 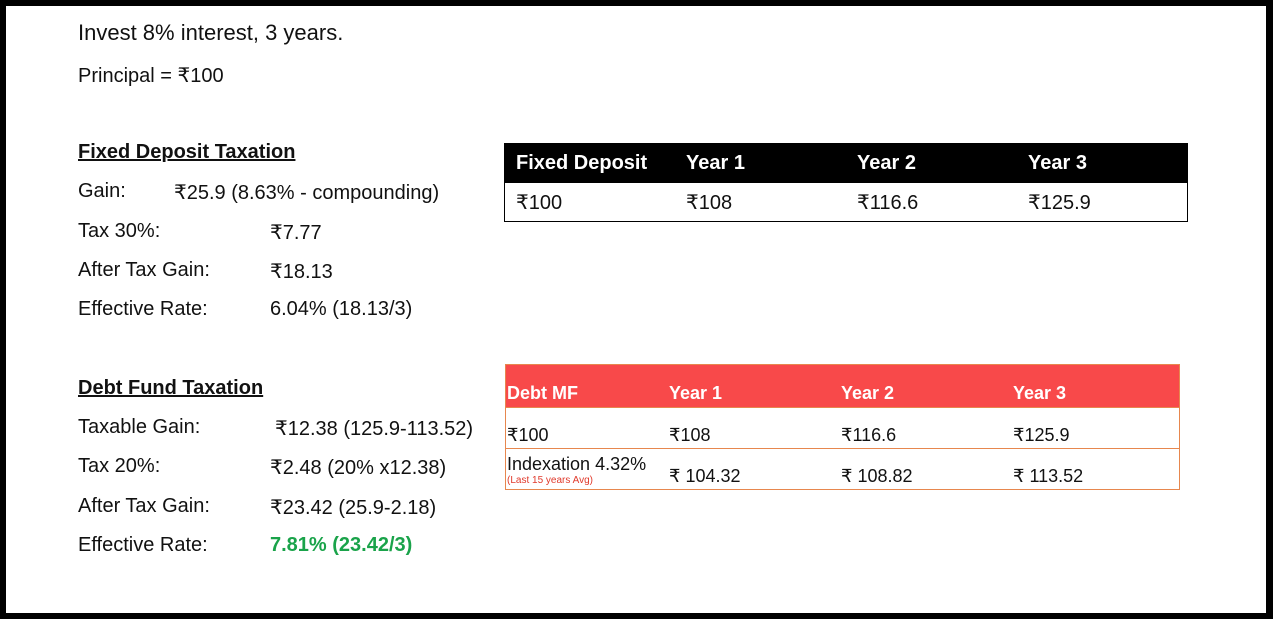 I want to click on fd-table-header-row: Fixed Deposit Year 1 Year 2 Year 3, so click(x=846, y=163).